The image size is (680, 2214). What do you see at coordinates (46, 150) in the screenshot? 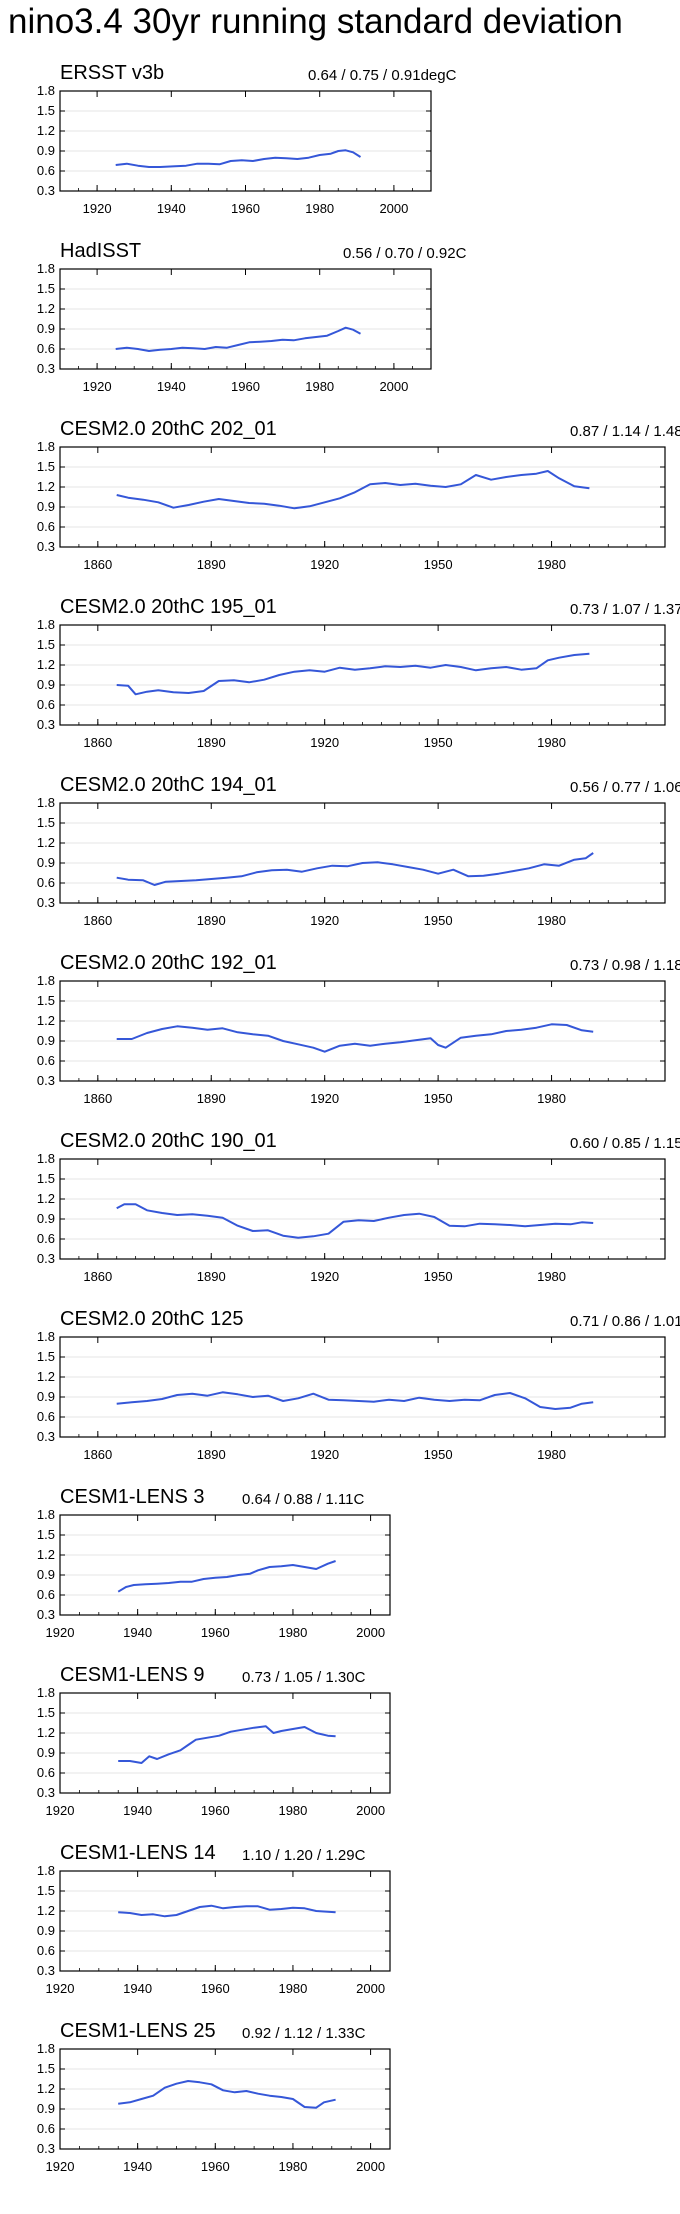
I see `y-tick-label: 0.9` at bounding box center [46, 150].